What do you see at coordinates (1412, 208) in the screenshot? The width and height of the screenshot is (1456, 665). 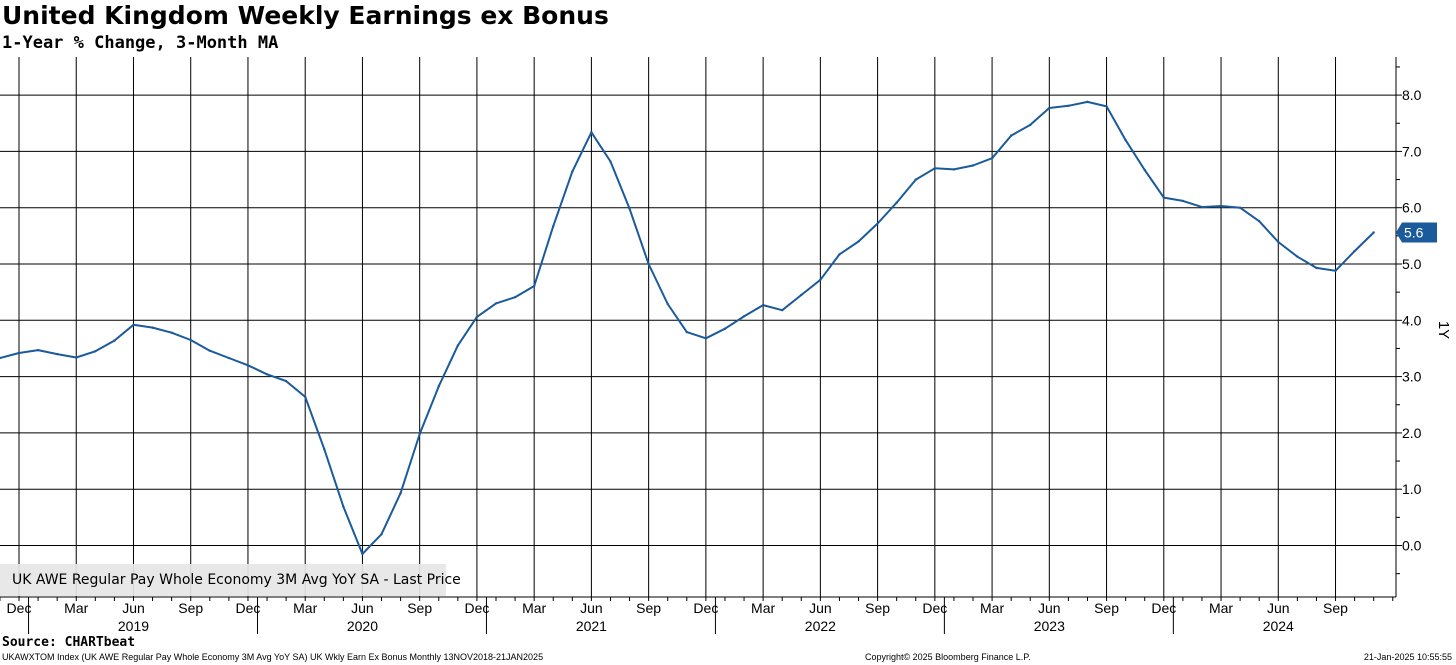 I see `y-tick-label: 6.0` at bounding box center [1412, 208].